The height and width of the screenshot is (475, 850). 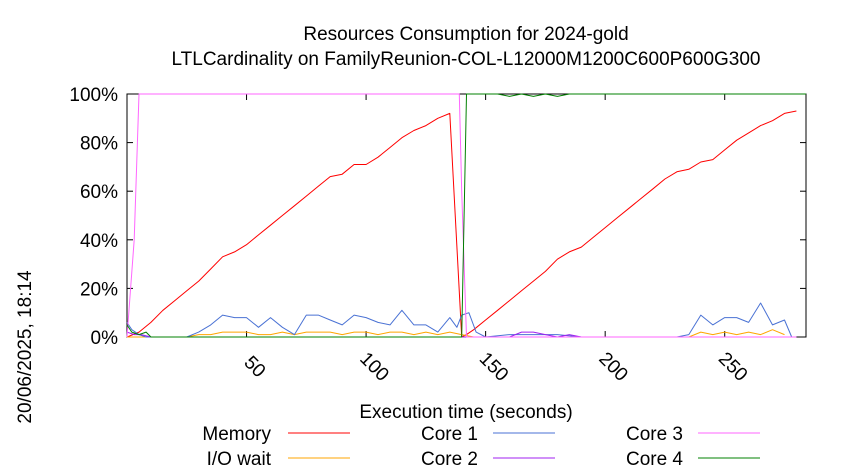 I want to click on x-tick-label: 50, so click(x=255, y=367).